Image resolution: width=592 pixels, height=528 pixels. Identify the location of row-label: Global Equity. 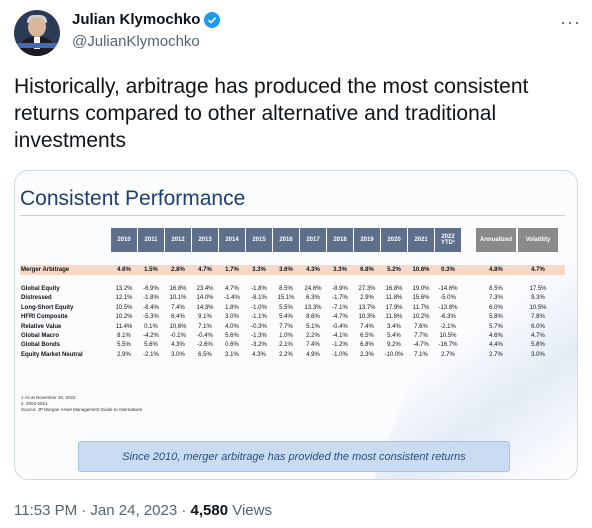
(40, 289).